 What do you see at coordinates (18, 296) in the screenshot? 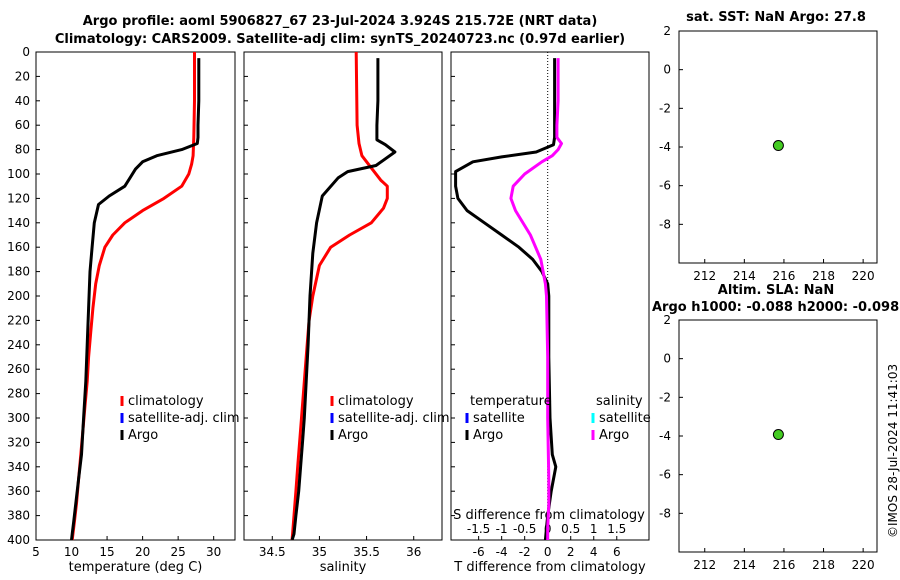
I see `depth-tick-label: 200` at bounding box center [18, 296].